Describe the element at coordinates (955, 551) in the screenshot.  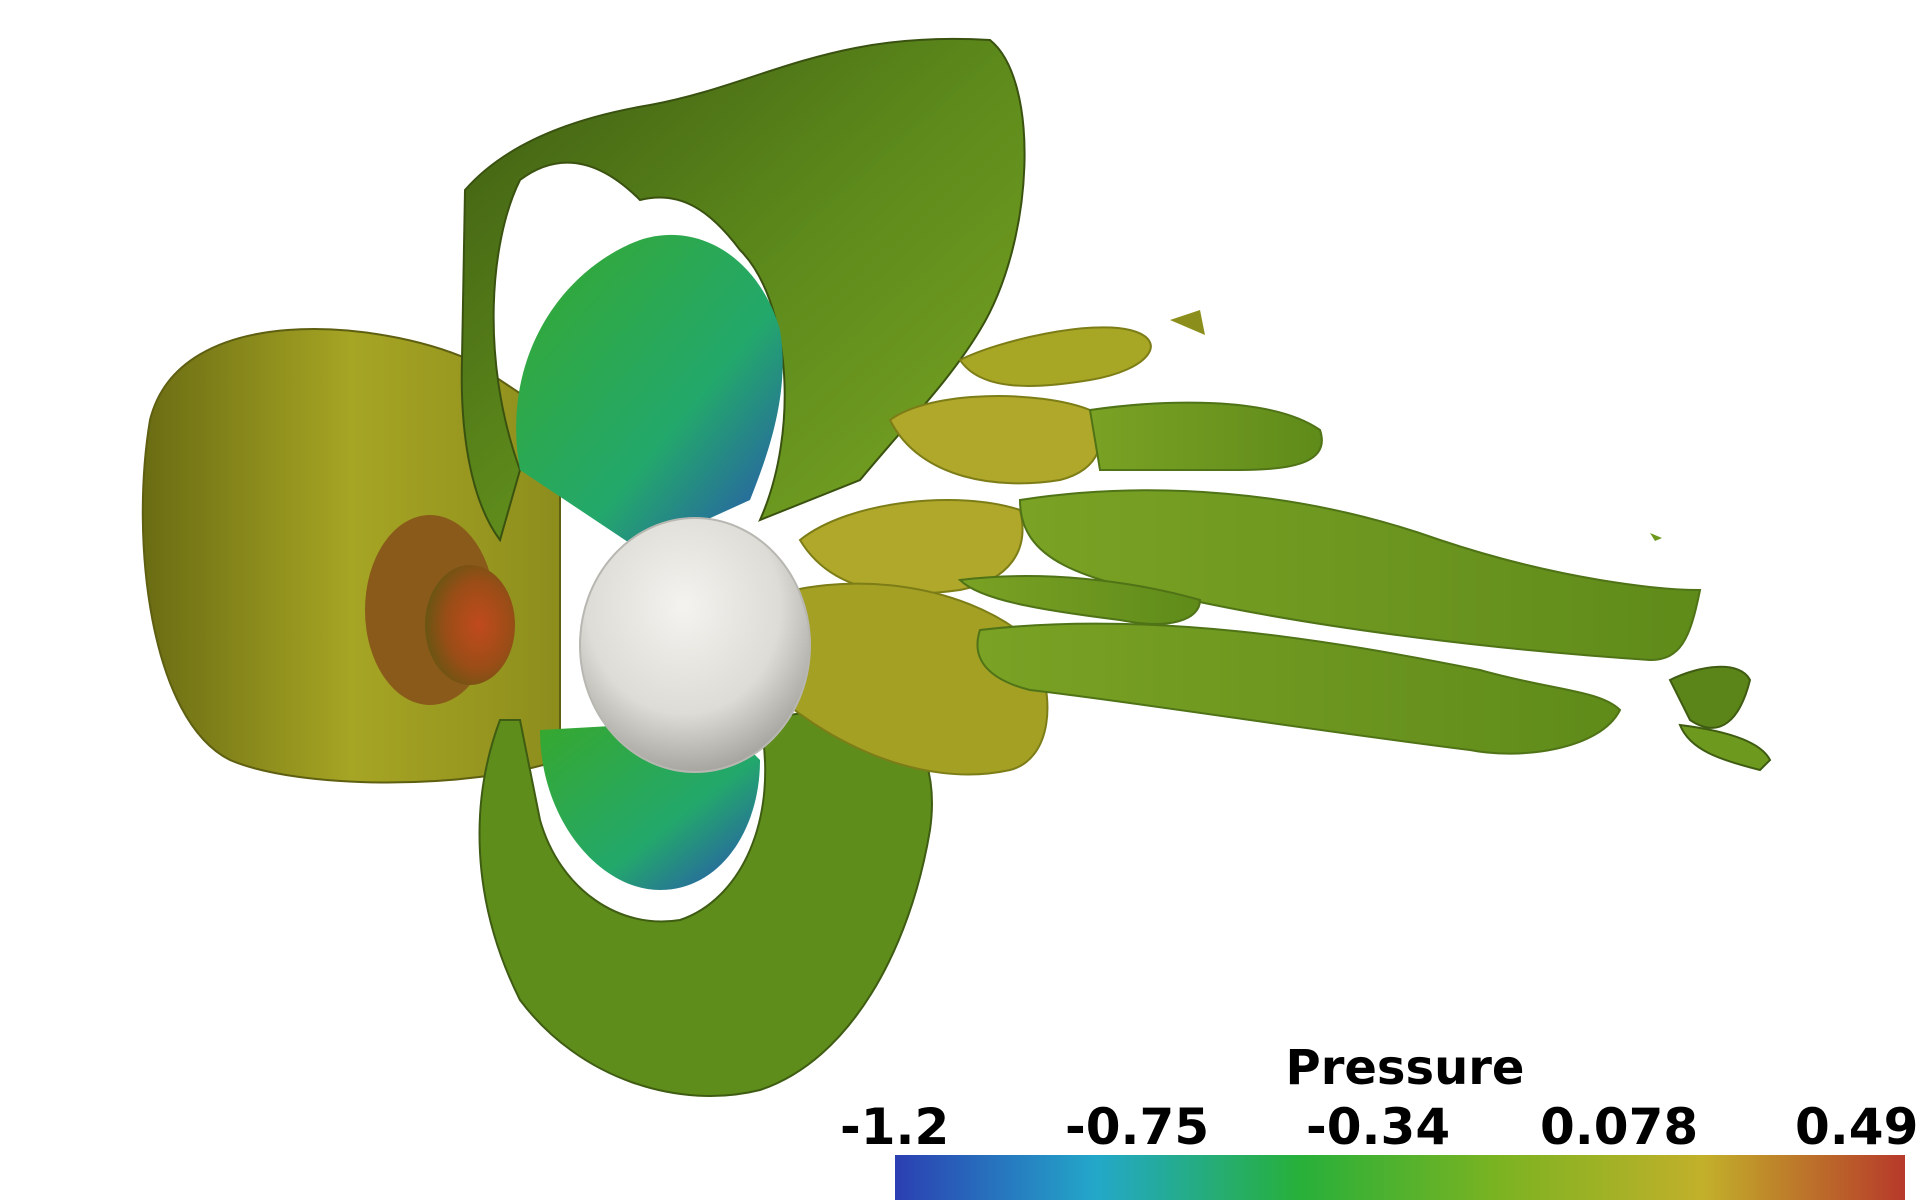
I see `right-isosurface-lobes` at that location.